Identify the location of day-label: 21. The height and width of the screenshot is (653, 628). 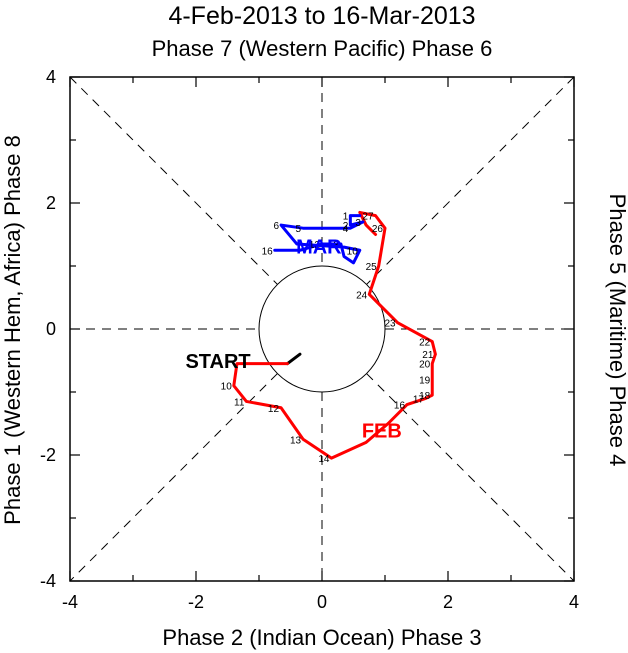
(428, 355).